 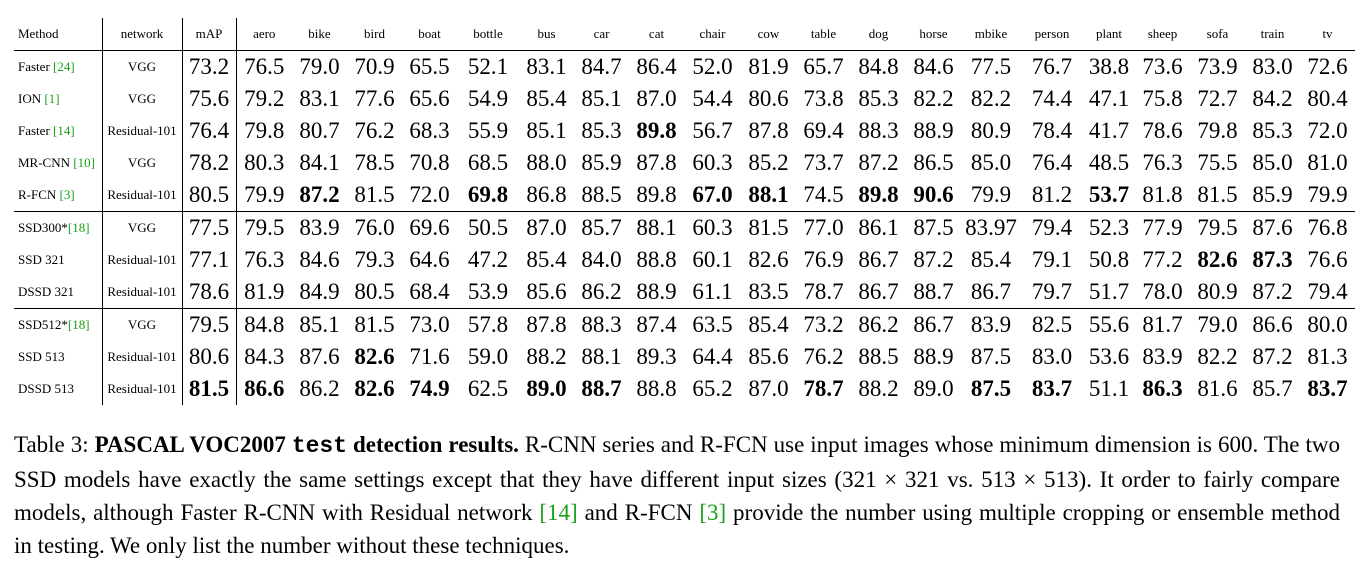 I want to click on network-cell: Residual-101, so click(x=142, y=195).